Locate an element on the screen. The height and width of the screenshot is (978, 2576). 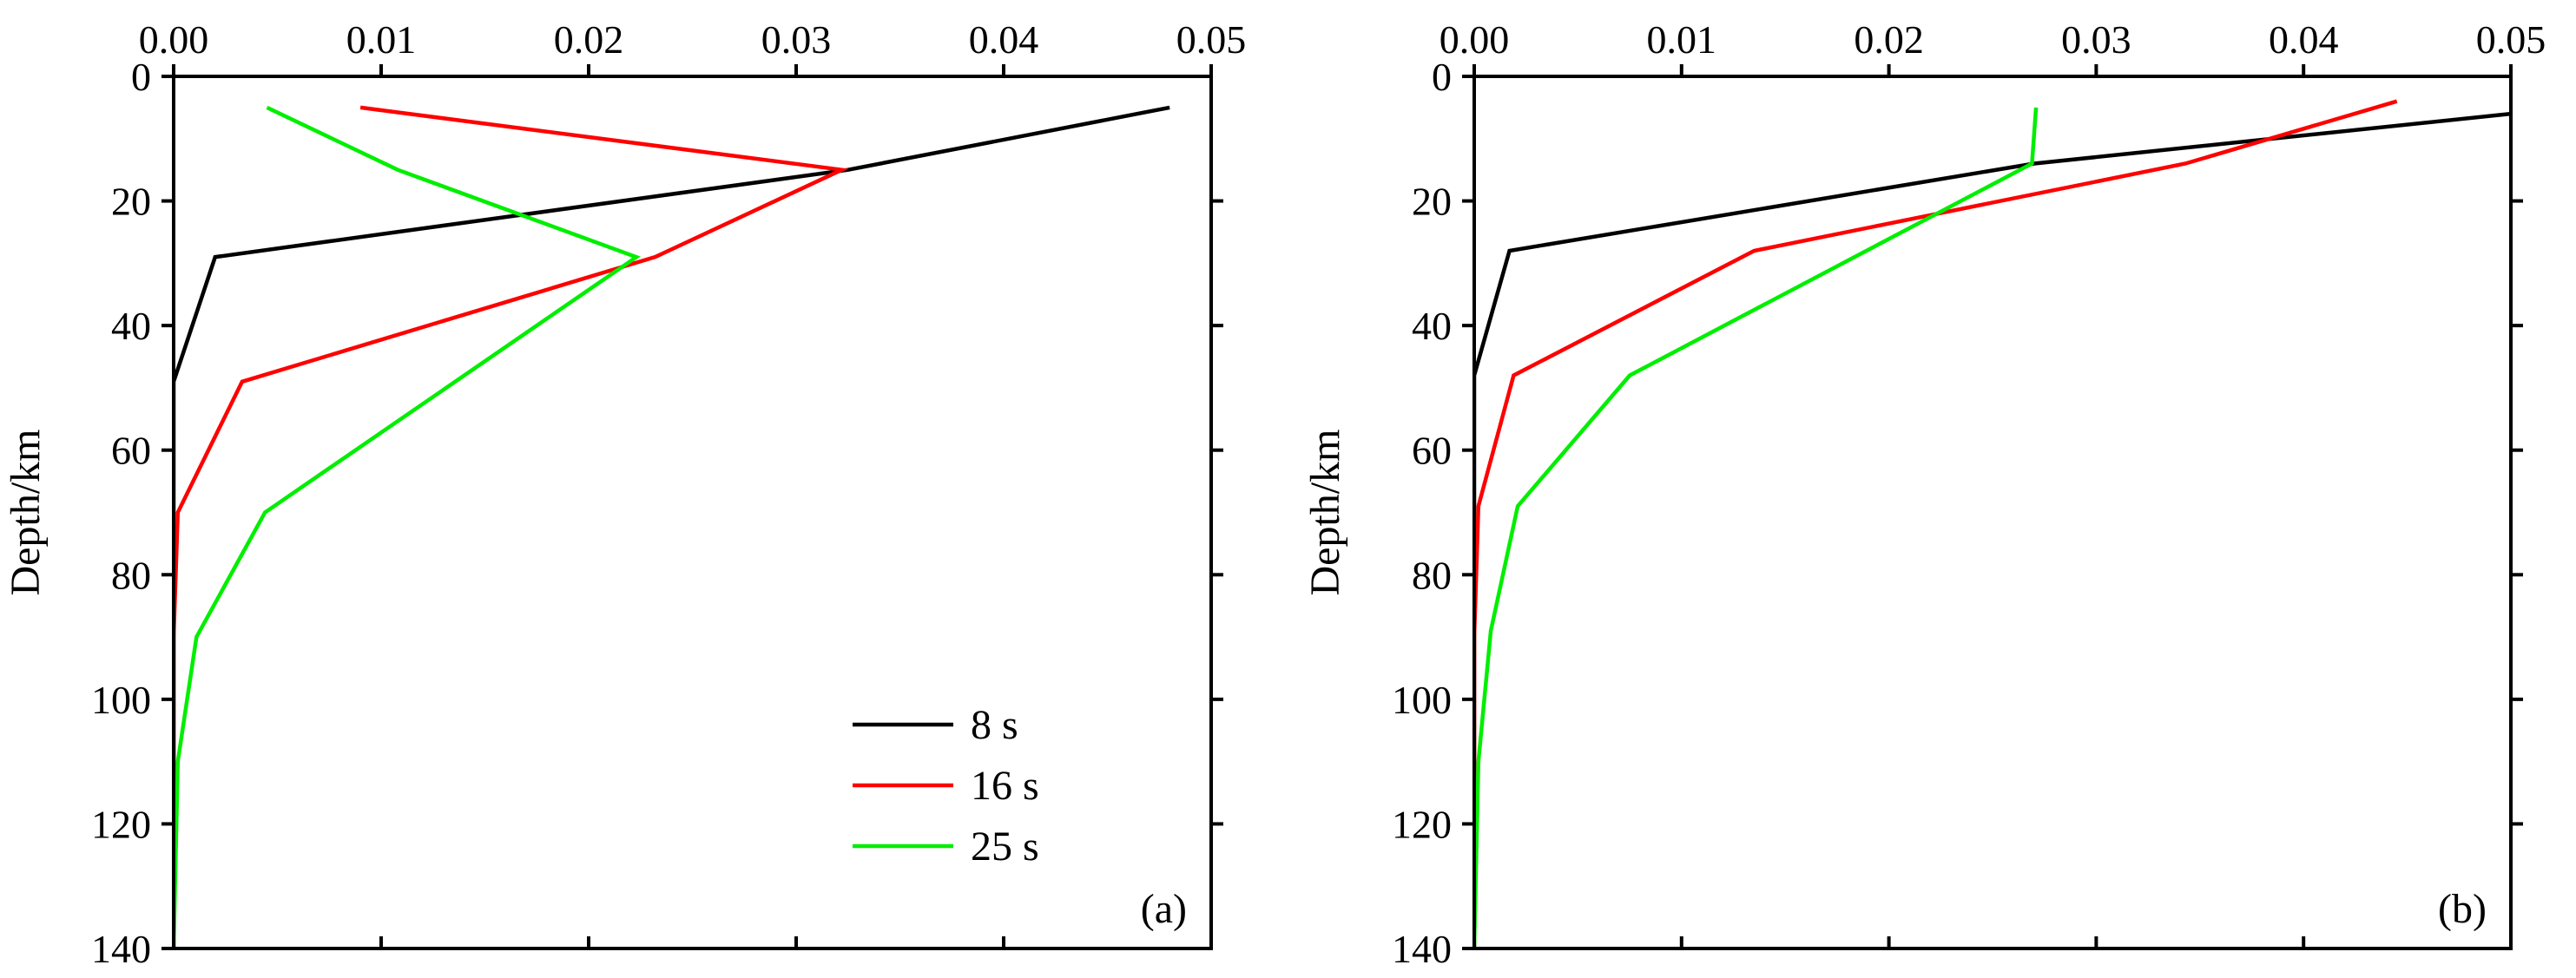
legend-item: 16 s is located at coordinates (946, 786).